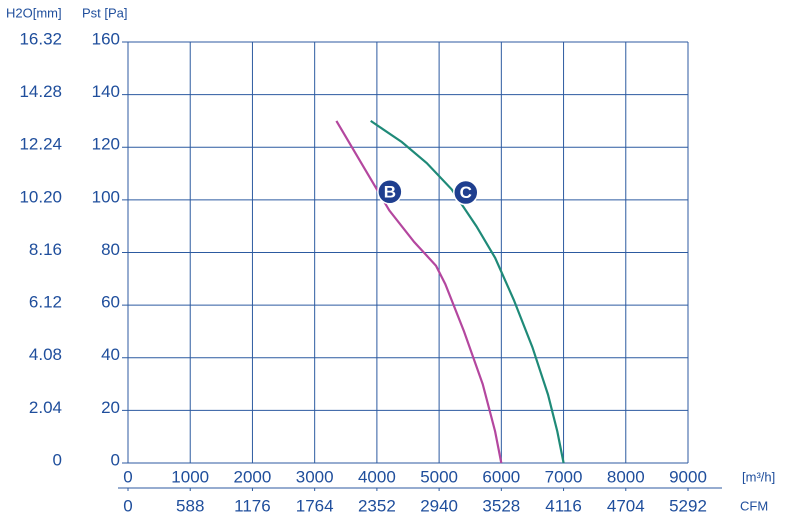 This screenshot has width=800, height=519. I want to click on series-label: B, so click(390, 191).